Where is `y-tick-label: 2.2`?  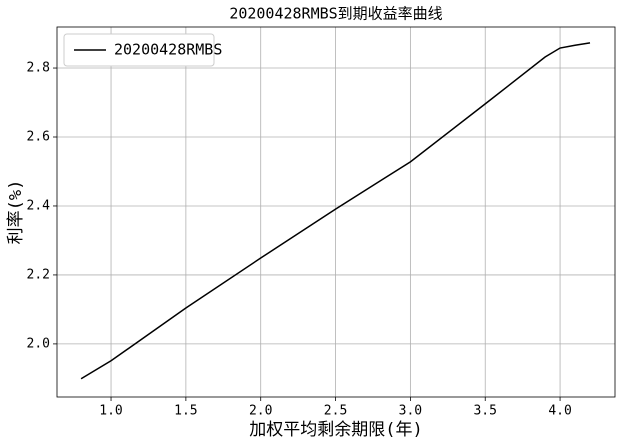
y-tick-label: 2.2 is located at coordinates (38, 274).